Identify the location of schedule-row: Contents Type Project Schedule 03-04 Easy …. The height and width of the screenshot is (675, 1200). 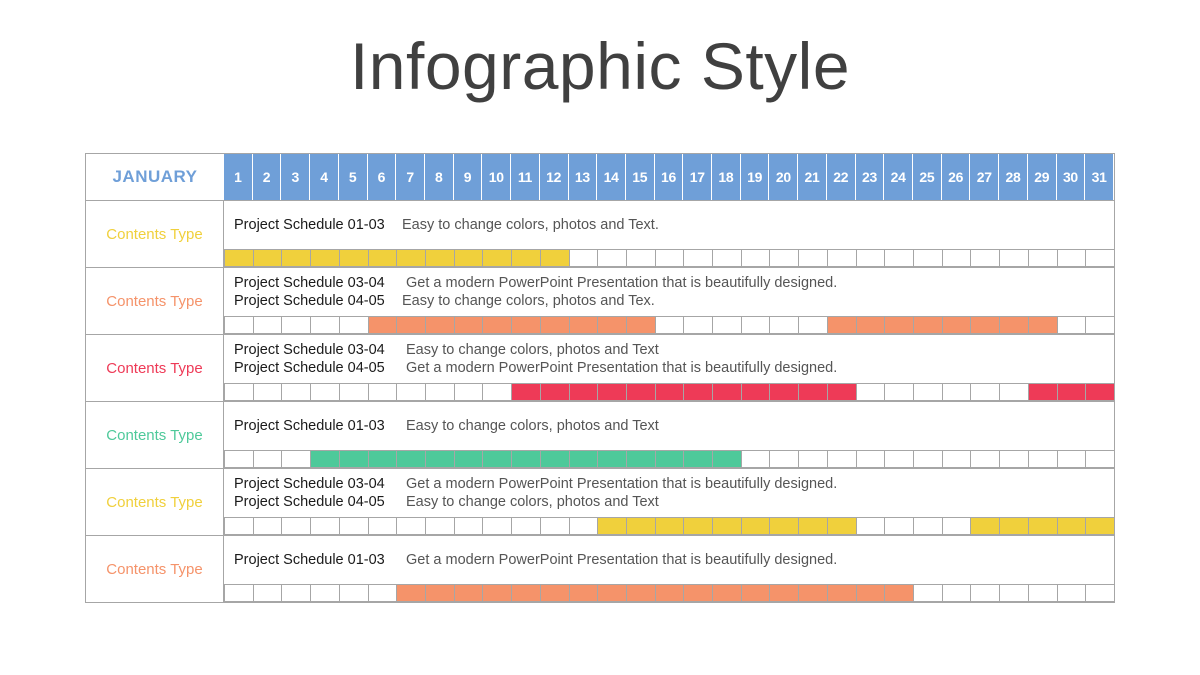
(600, 368).